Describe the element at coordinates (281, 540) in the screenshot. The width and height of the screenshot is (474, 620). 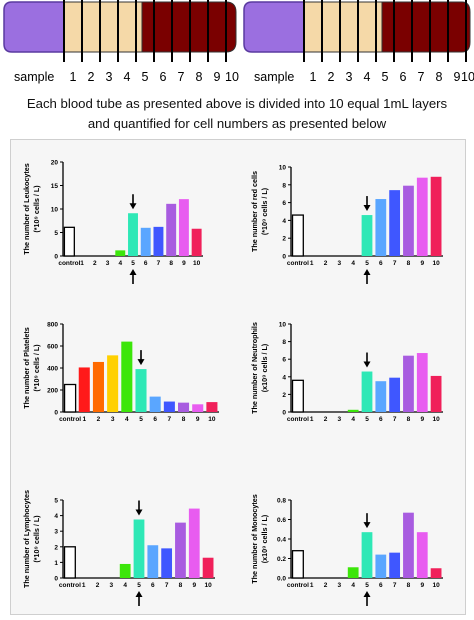
I see `y-tick-label: 0.4` at that location.